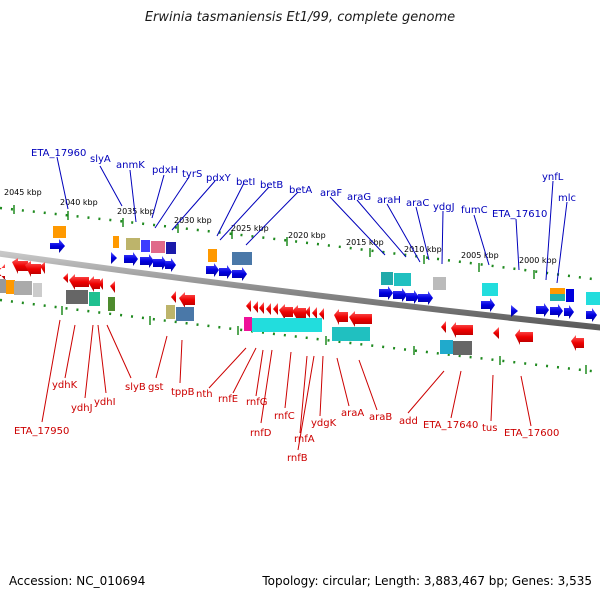 This screenshot has width=600, height=600. What do you see at coordinates (257, 402) in the screenshot?
I see `gene-label: rnfG` at bounding box center [257, 402].